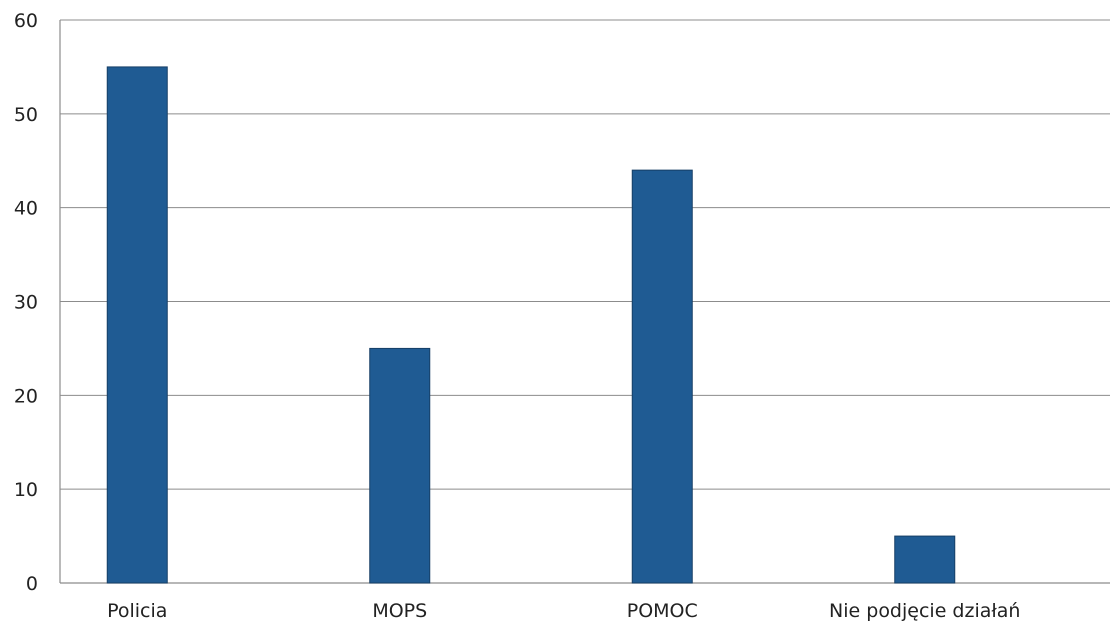 Image resolution: width=1118 pixels, height=625 pixels. What do you see at coordinates (662, 611) in the screenshot?
I see `x-tick-label: POMOC` at bounding box center [662, 611].